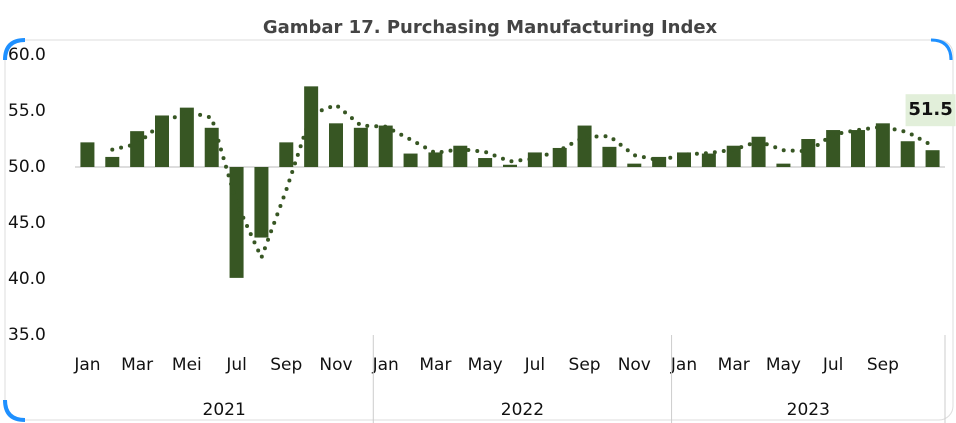 The height and width of the screenshot is (423, 956). Describe the element at coordinates (522, 410) in the screenshot. I see `group-label: 2022` at that location.